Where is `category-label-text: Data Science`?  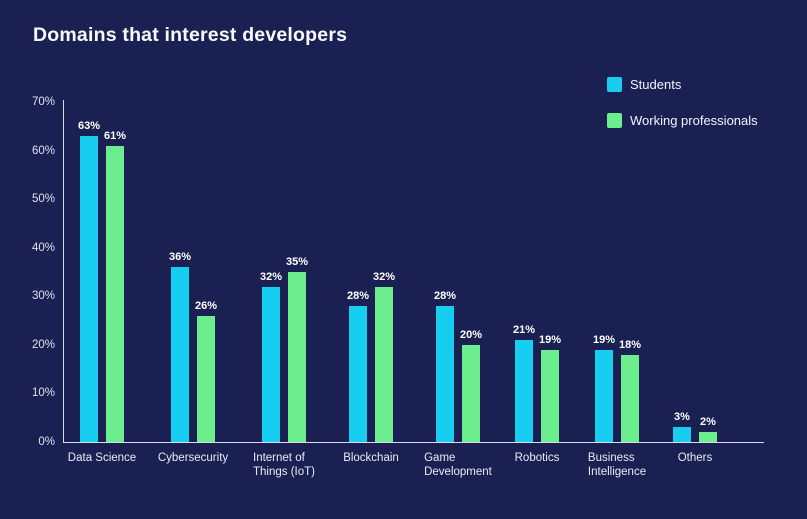
category-label-text: Data Science is located at coordinates (102, 458).